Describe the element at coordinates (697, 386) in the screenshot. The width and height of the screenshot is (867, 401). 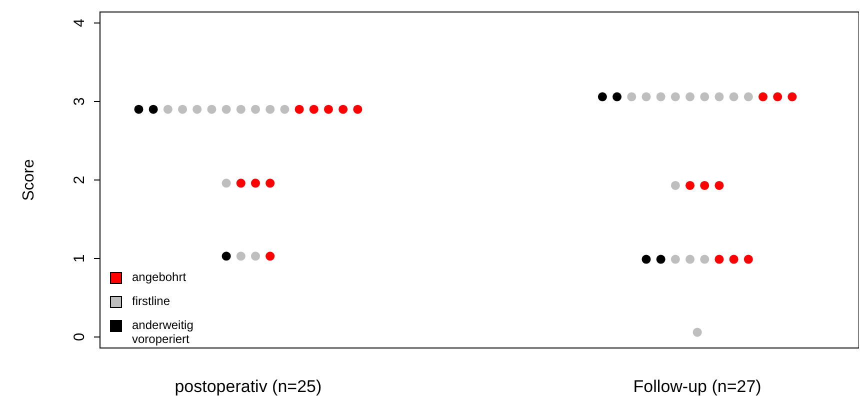
I see `x-tick-label: Follow-up (n=27)` at that location.